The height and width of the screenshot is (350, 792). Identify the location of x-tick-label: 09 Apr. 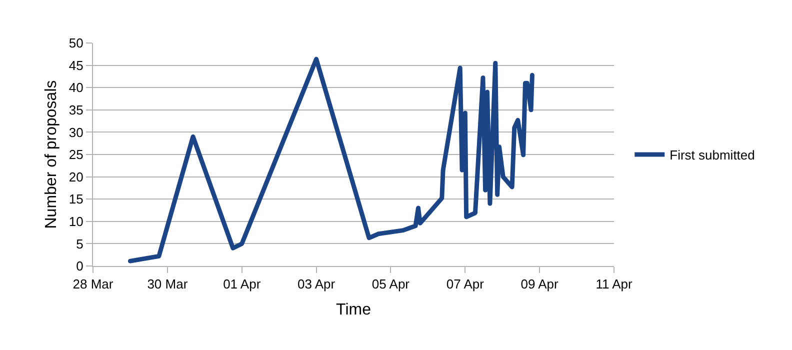
(540, 284).